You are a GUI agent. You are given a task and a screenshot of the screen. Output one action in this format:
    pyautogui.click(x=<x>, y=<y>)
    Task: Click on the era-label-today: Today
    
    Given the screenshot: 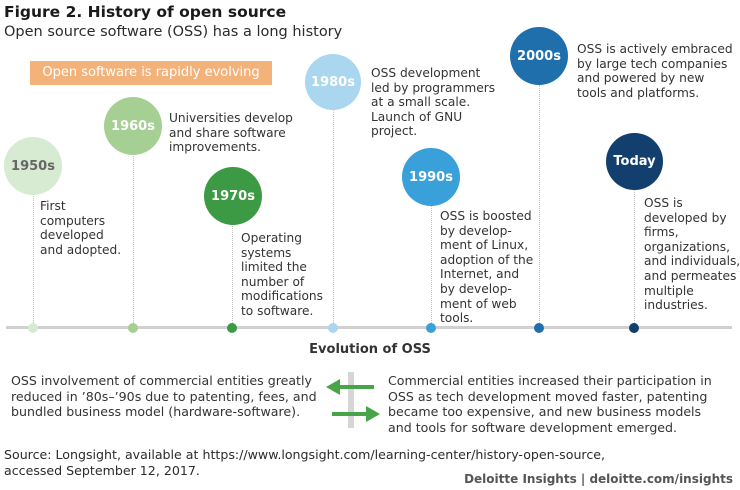 What is the action you would take?
    pyautogui.click(x=634, y=161)
    